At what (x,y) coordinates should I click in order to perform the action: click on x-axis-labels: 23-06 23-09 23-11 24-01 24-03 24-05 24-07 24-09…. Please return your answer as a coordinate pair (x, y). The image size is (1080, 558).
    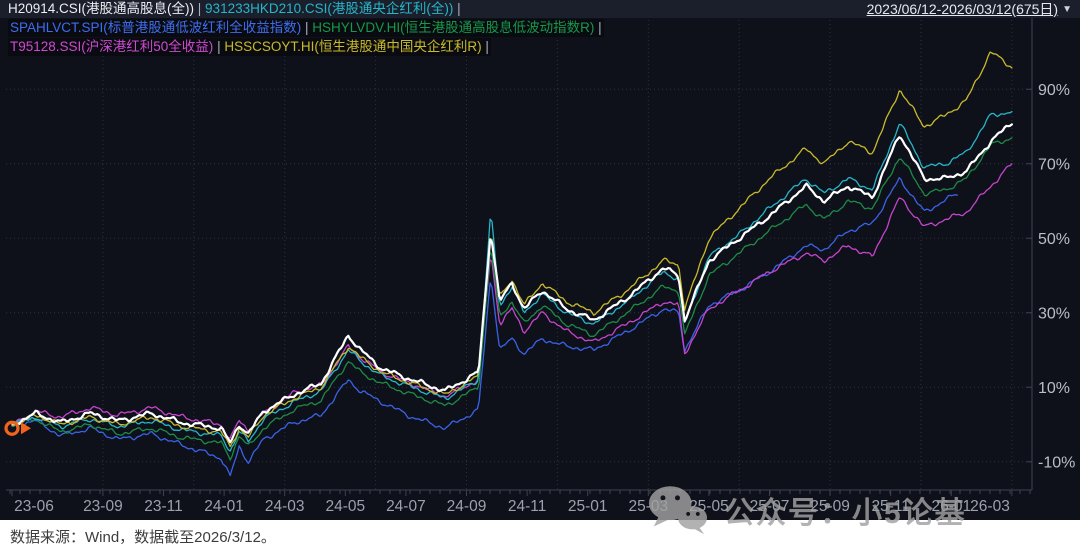
    Looking at the image, I should click on (512, 506).